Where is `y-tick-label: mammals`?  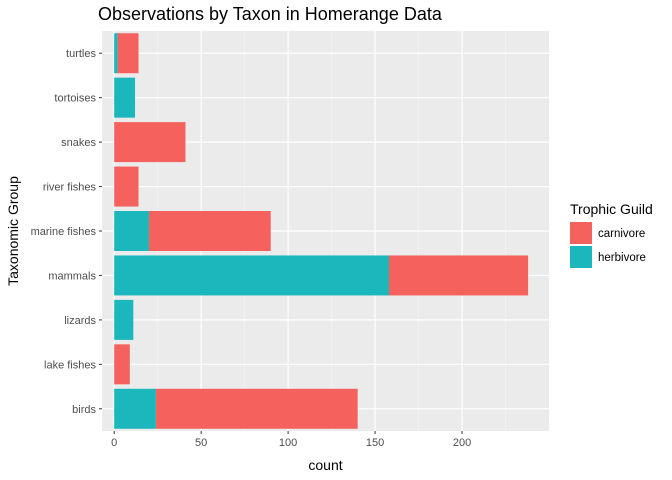 y-tick-label: mammals is located at coordinates (72, 276).